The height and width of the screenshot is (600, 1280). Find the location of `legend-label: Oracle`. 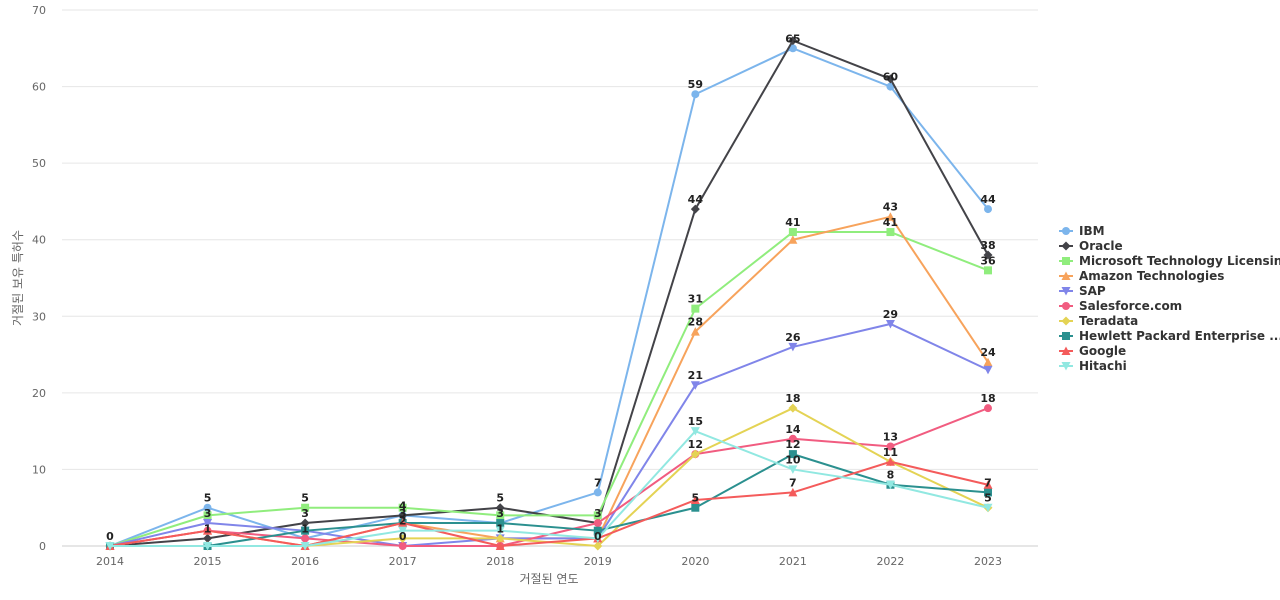

legend-label: Oracle is located at coordinates (1101, 246).